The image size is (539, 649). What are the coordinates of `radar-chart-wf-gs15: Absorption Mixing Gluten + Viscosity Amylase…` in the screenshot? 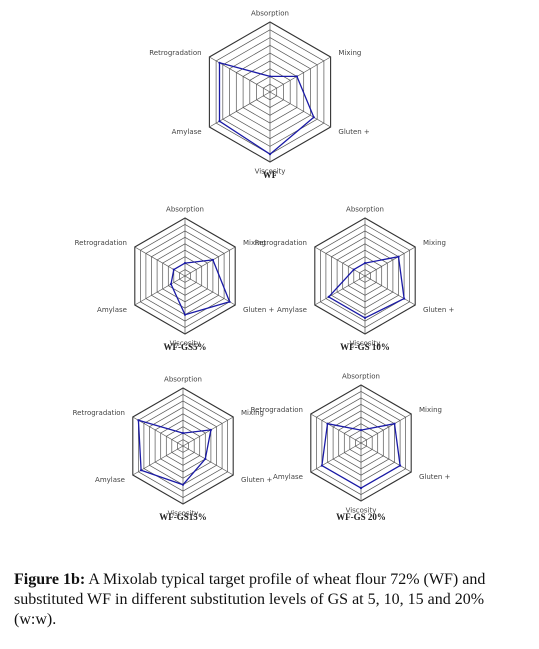 It's located at (178, 444).